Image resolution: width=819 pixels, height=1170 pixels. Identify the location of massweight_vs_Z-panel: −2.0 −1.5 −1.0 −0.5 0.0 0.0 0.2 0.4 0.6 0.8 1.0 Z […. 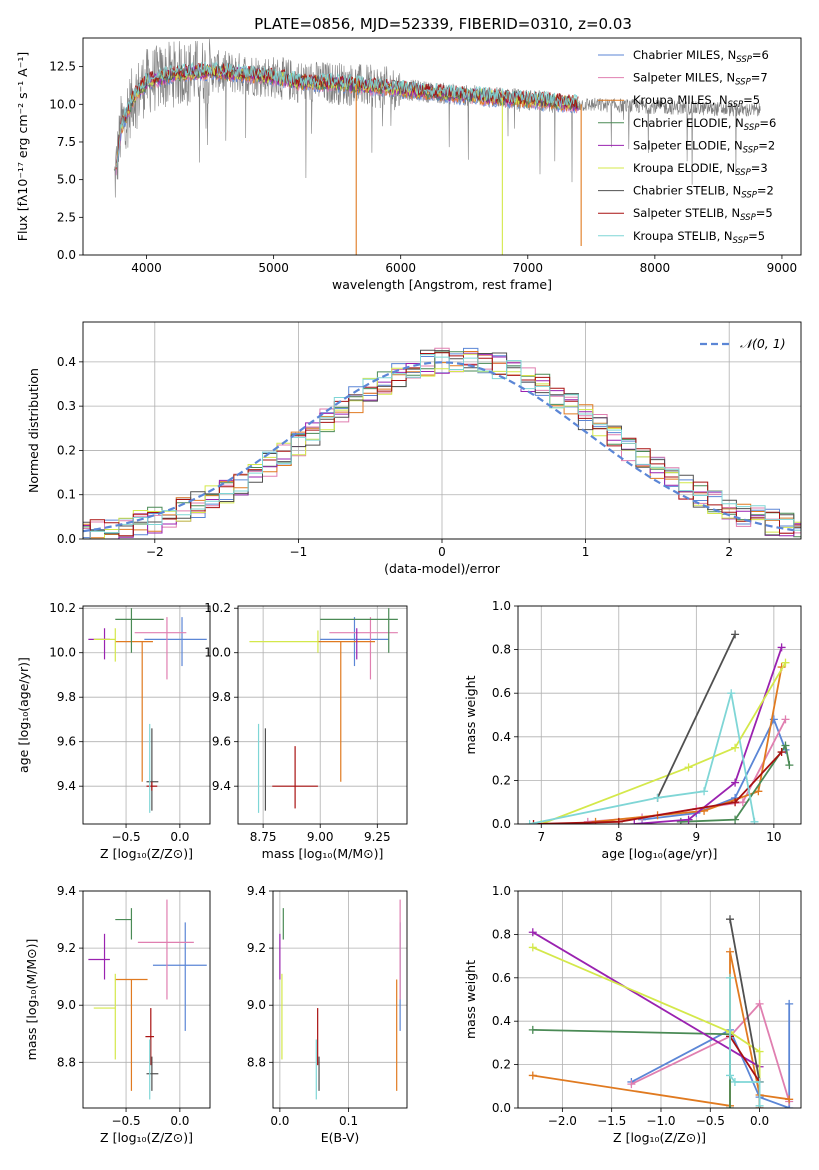
(632, 1014).